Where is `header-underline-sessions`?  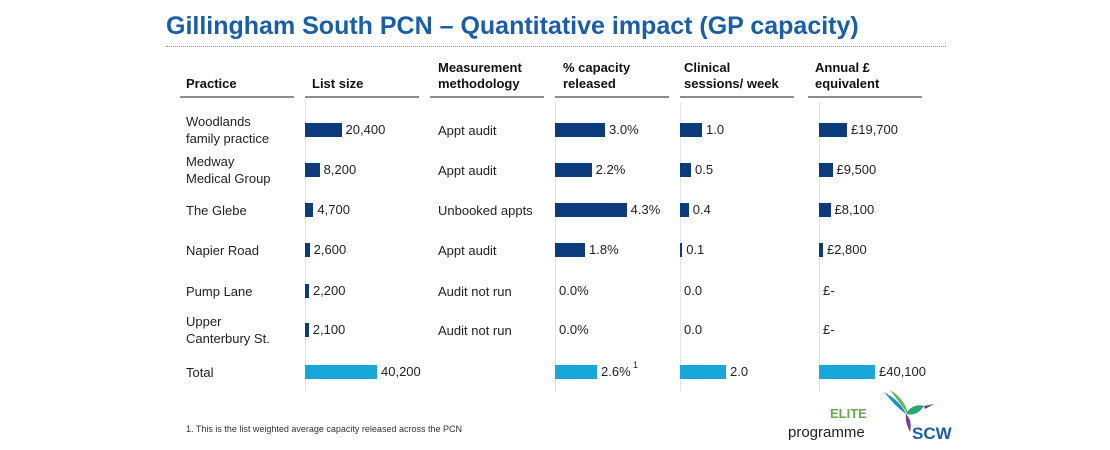
header-underline-sessions is located at coordinates (737, 97).